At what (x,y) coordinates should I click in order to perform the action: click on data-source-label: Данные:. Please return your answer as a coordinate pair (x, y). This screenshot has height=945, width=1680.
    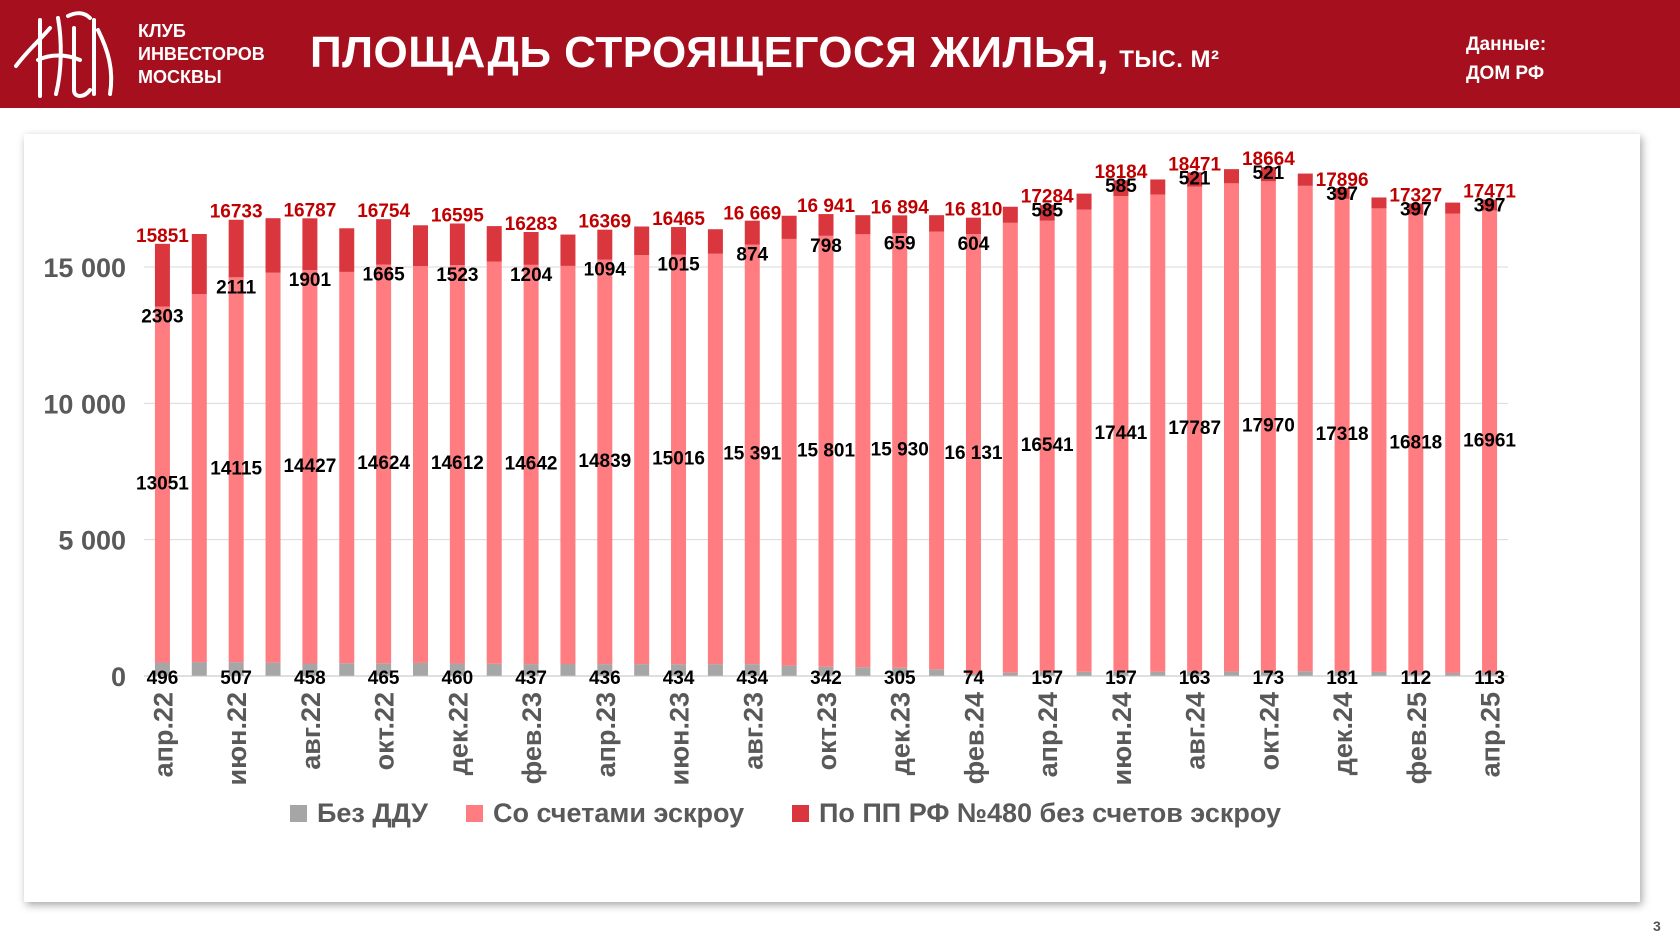
    Looking at the image, I should click on (1506, 44).